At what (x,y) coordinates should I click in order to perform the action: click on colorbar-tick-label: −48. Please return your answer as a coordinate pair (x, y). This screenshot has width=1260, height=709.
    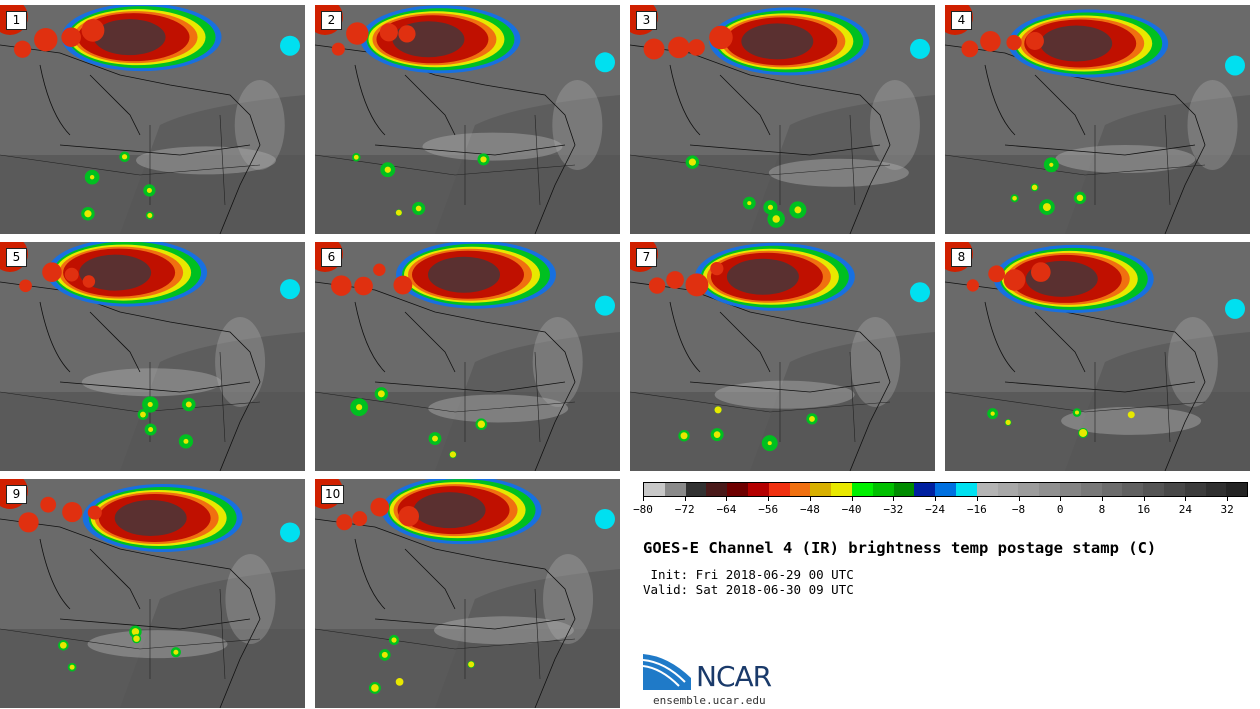
    Looking at the image, I should click on (809, 509).